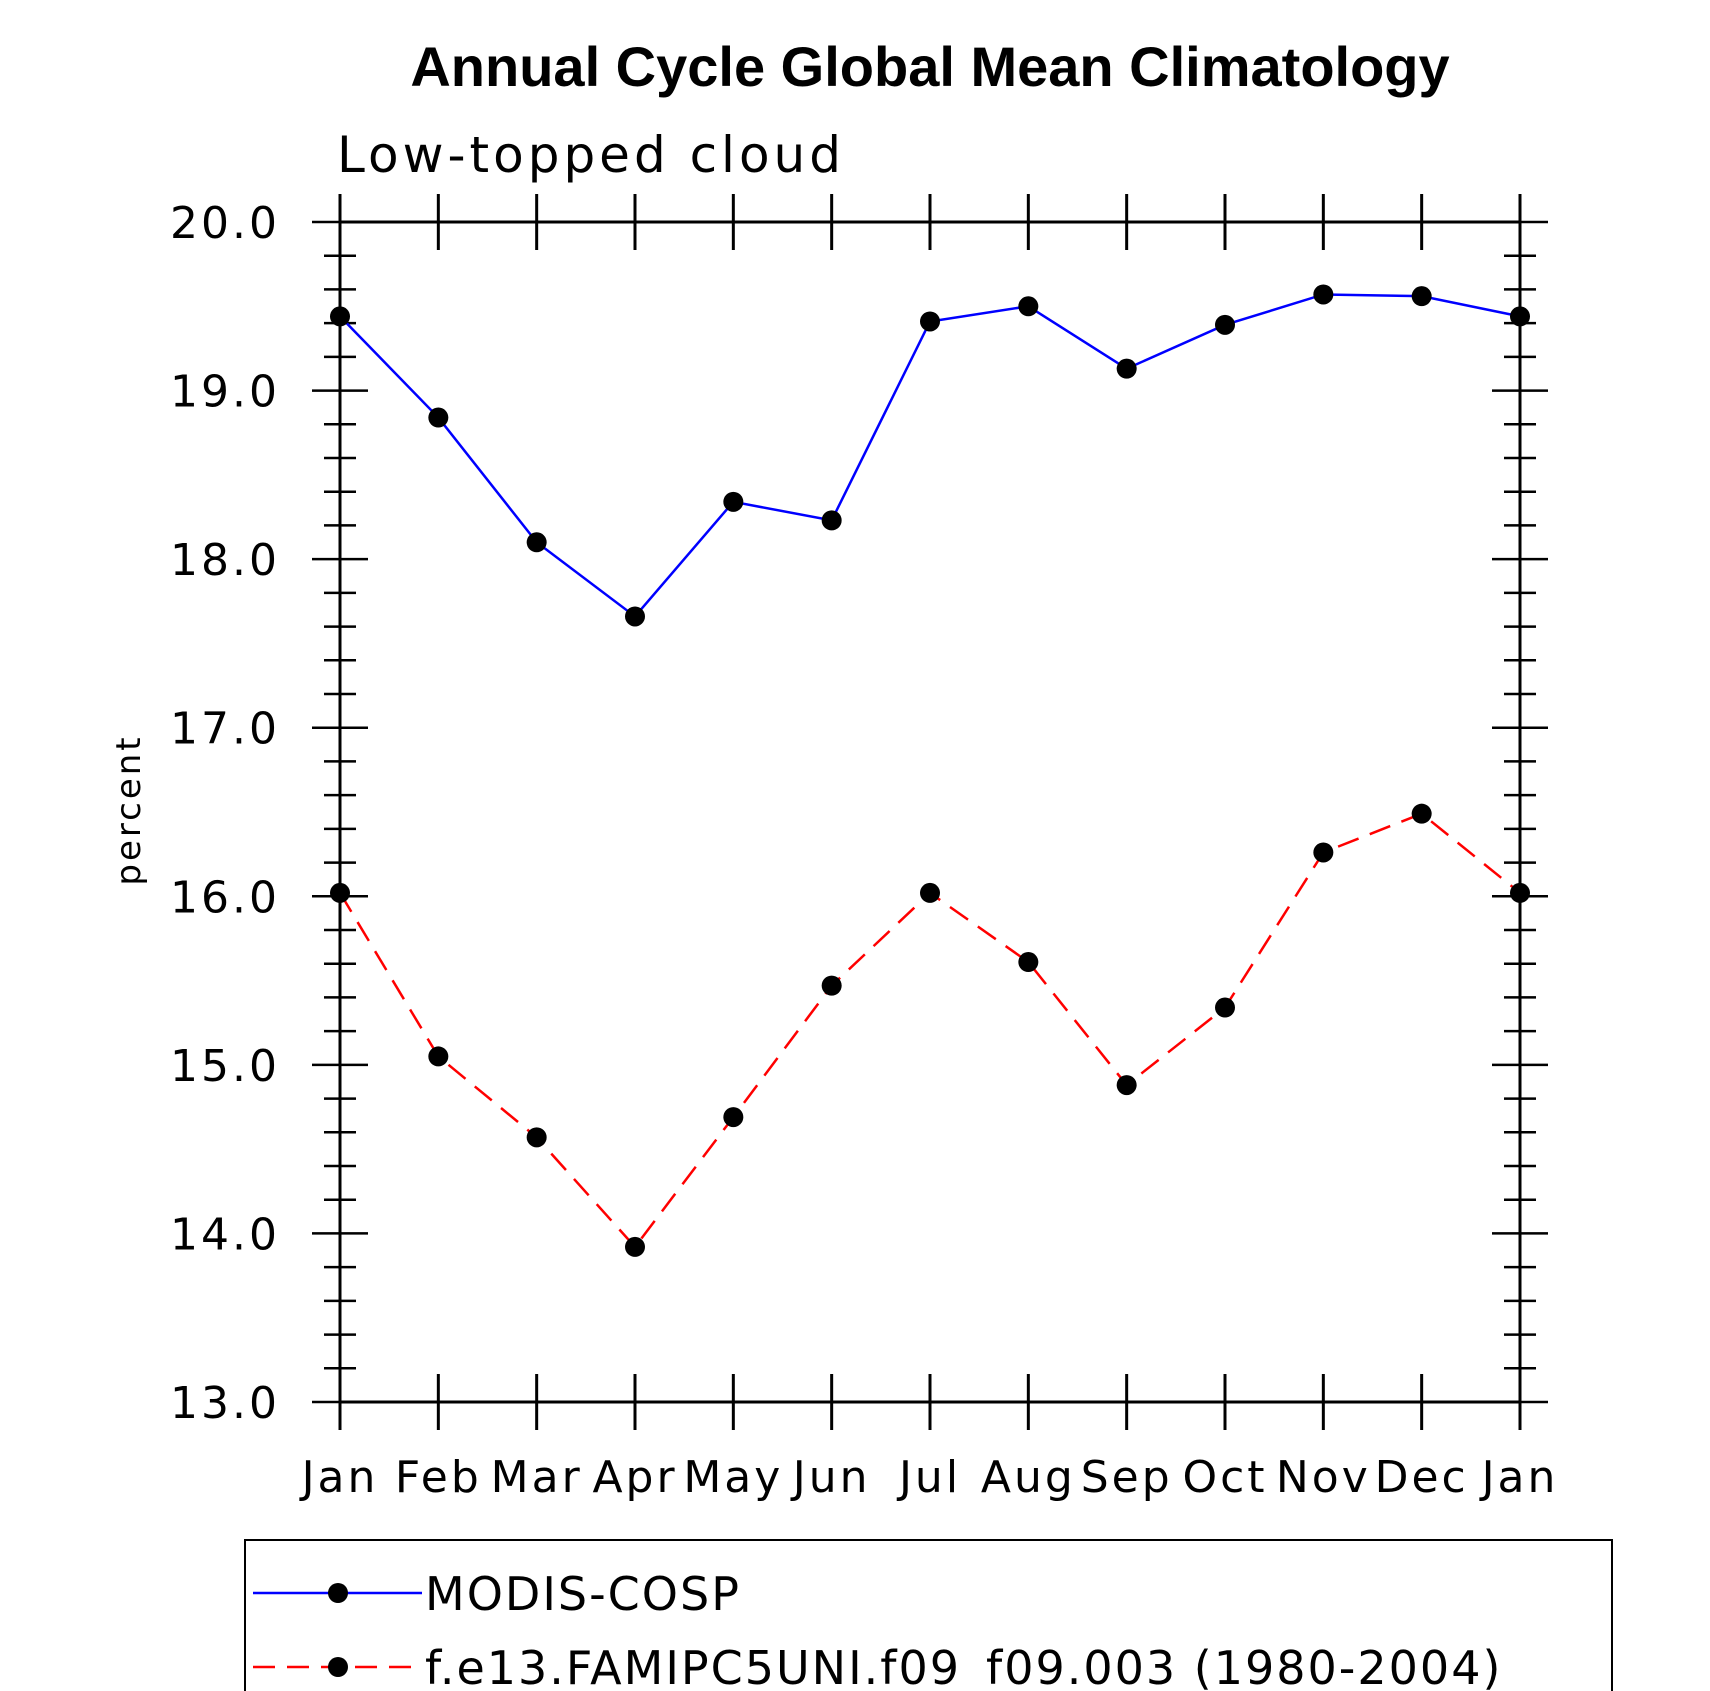 The width and height of the screenshot is (1710, 1691). I want to click on x-tick-label: Oct, so click(1224, 1477).